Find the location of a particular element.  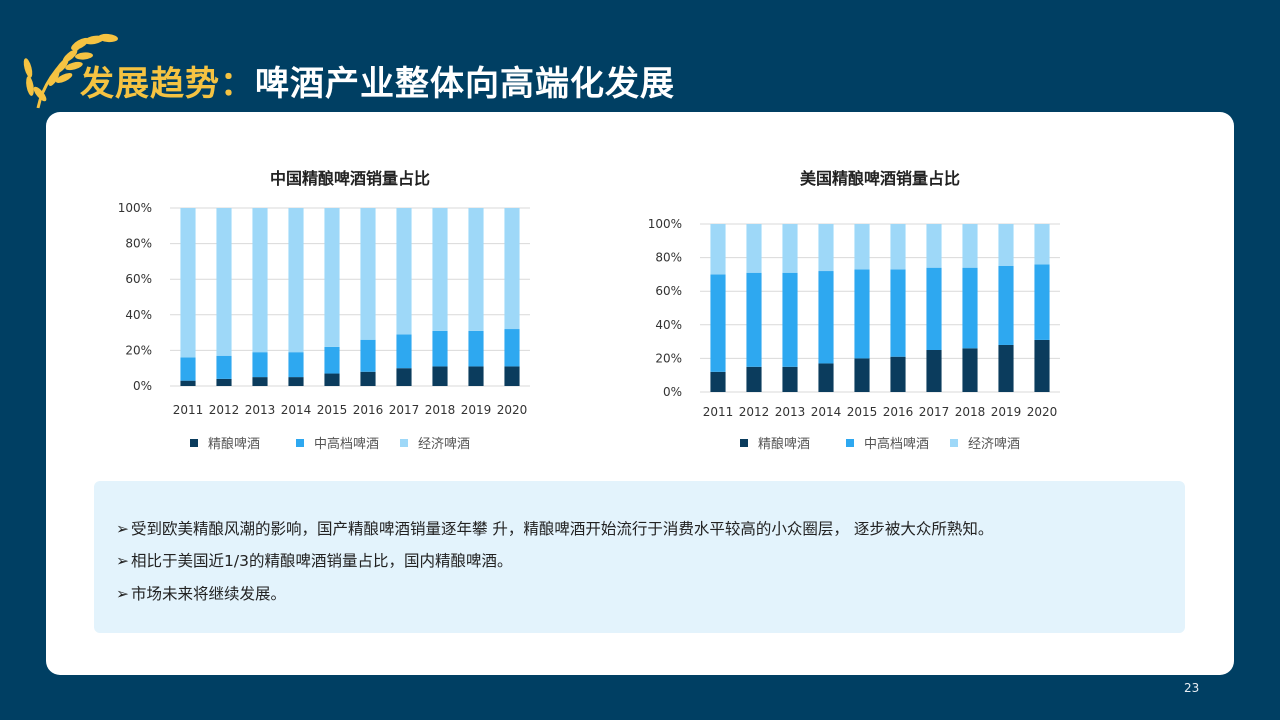

note-bullet-2: ➢ 相比于美国近1/3的精酿啤酒销量占比，国内精酿啤酒。 is located at coordinates (314, 560).